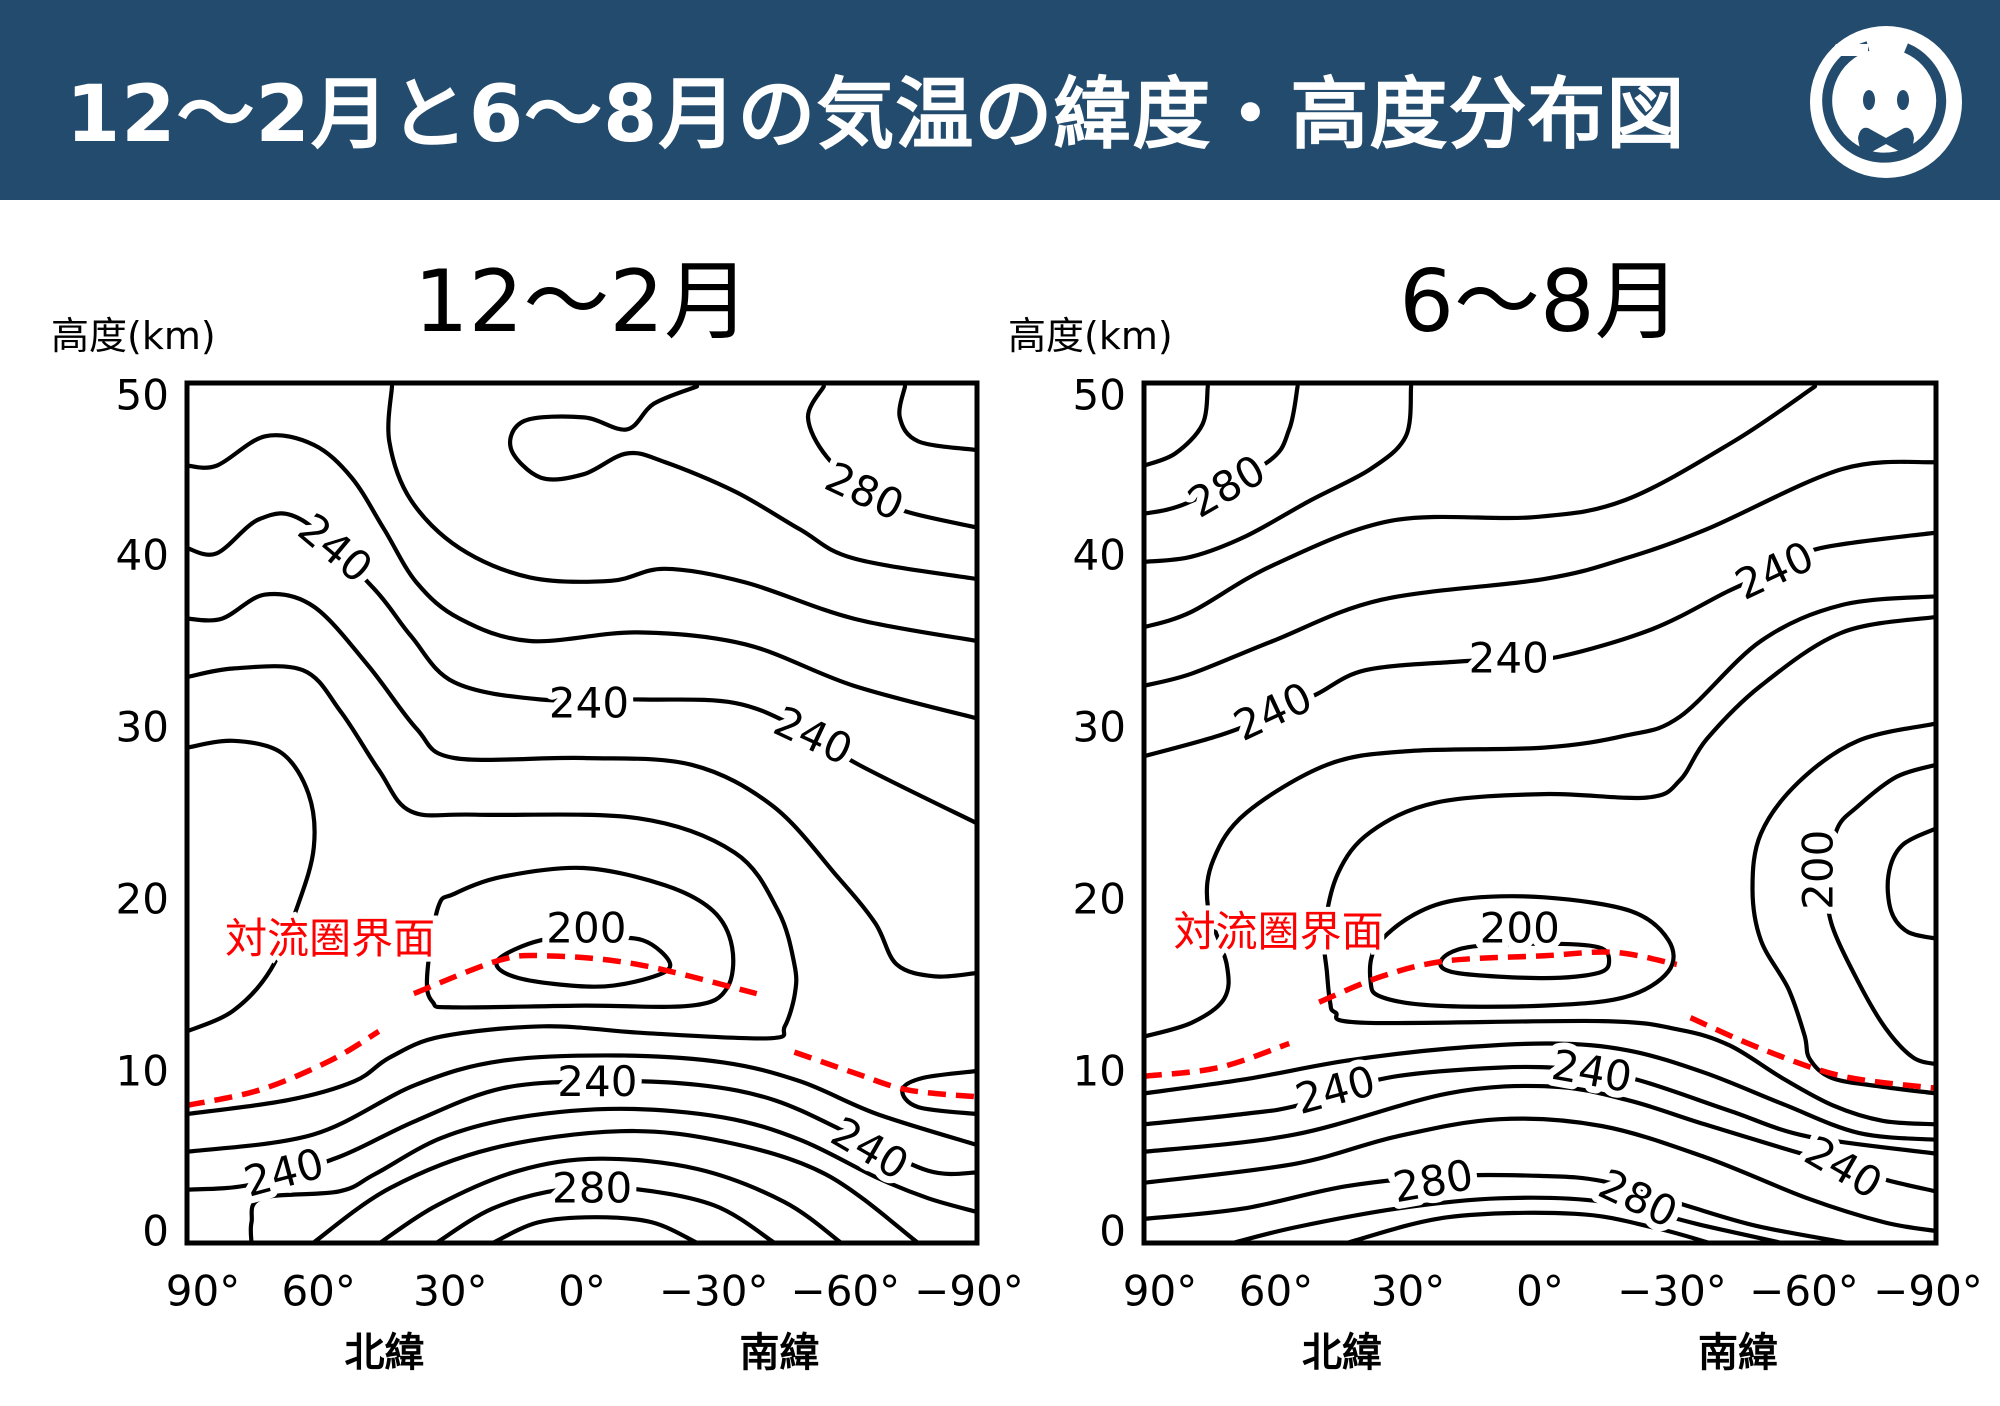  I want to click on header-bar: 12～2月と6～8月の気温の緯度・高度分布図, so click(1000, 100).